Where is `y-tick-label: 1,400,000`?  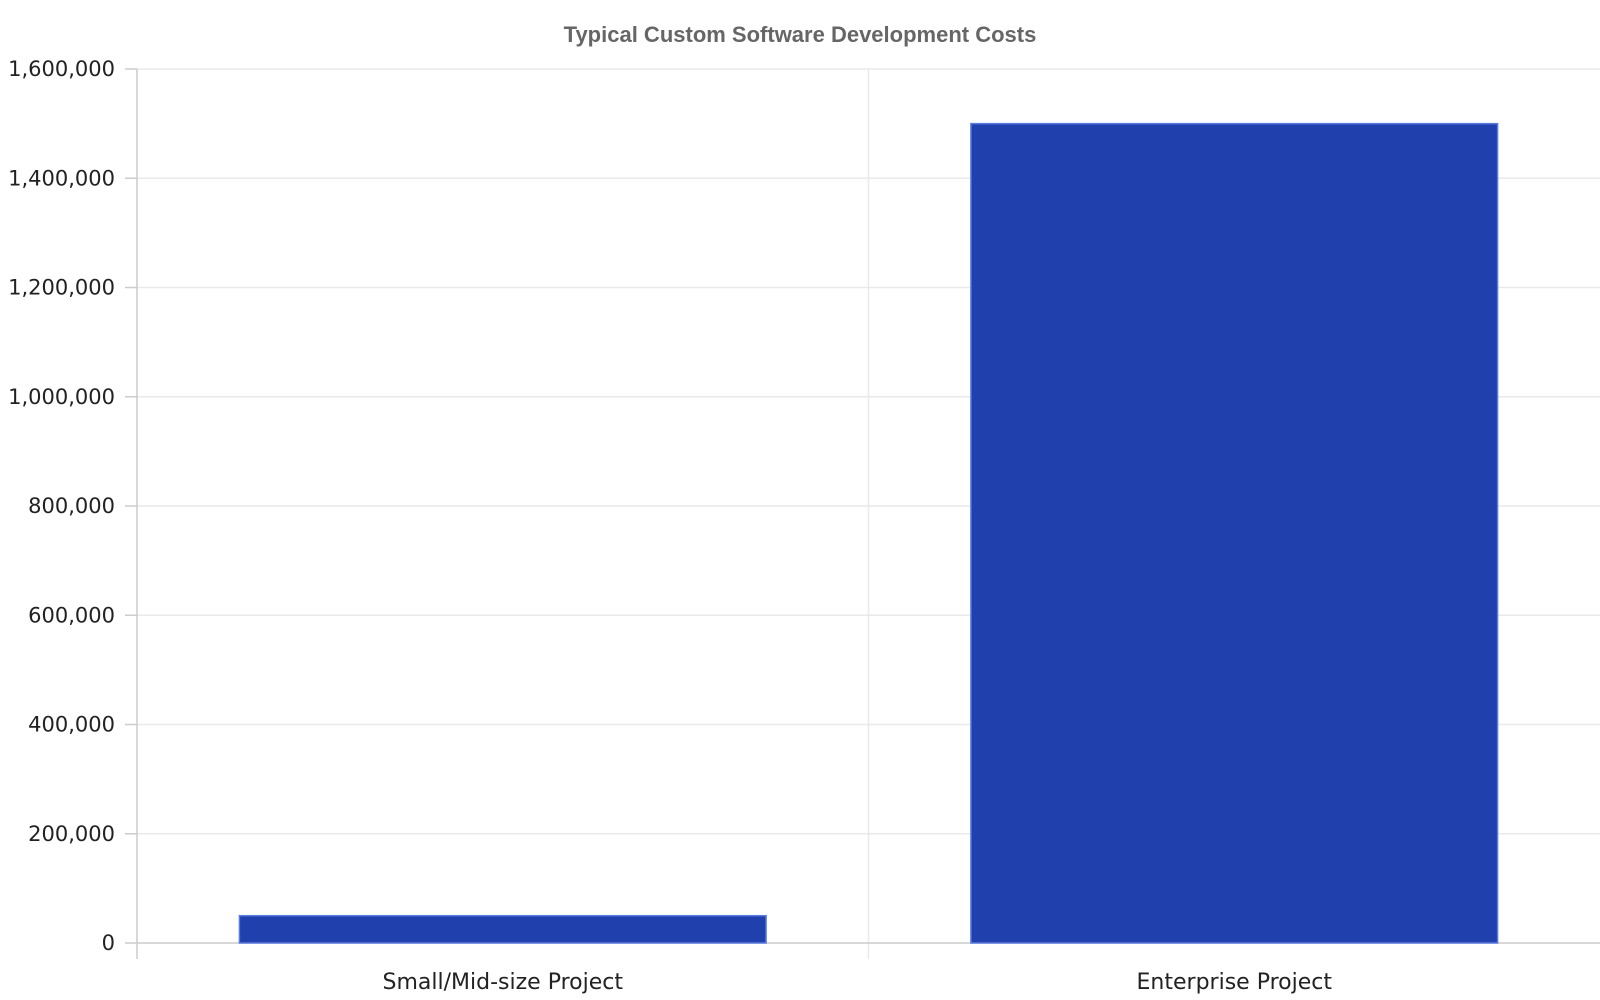 y-tick-label: 1,400,000 is located at coordinates (61, 178).